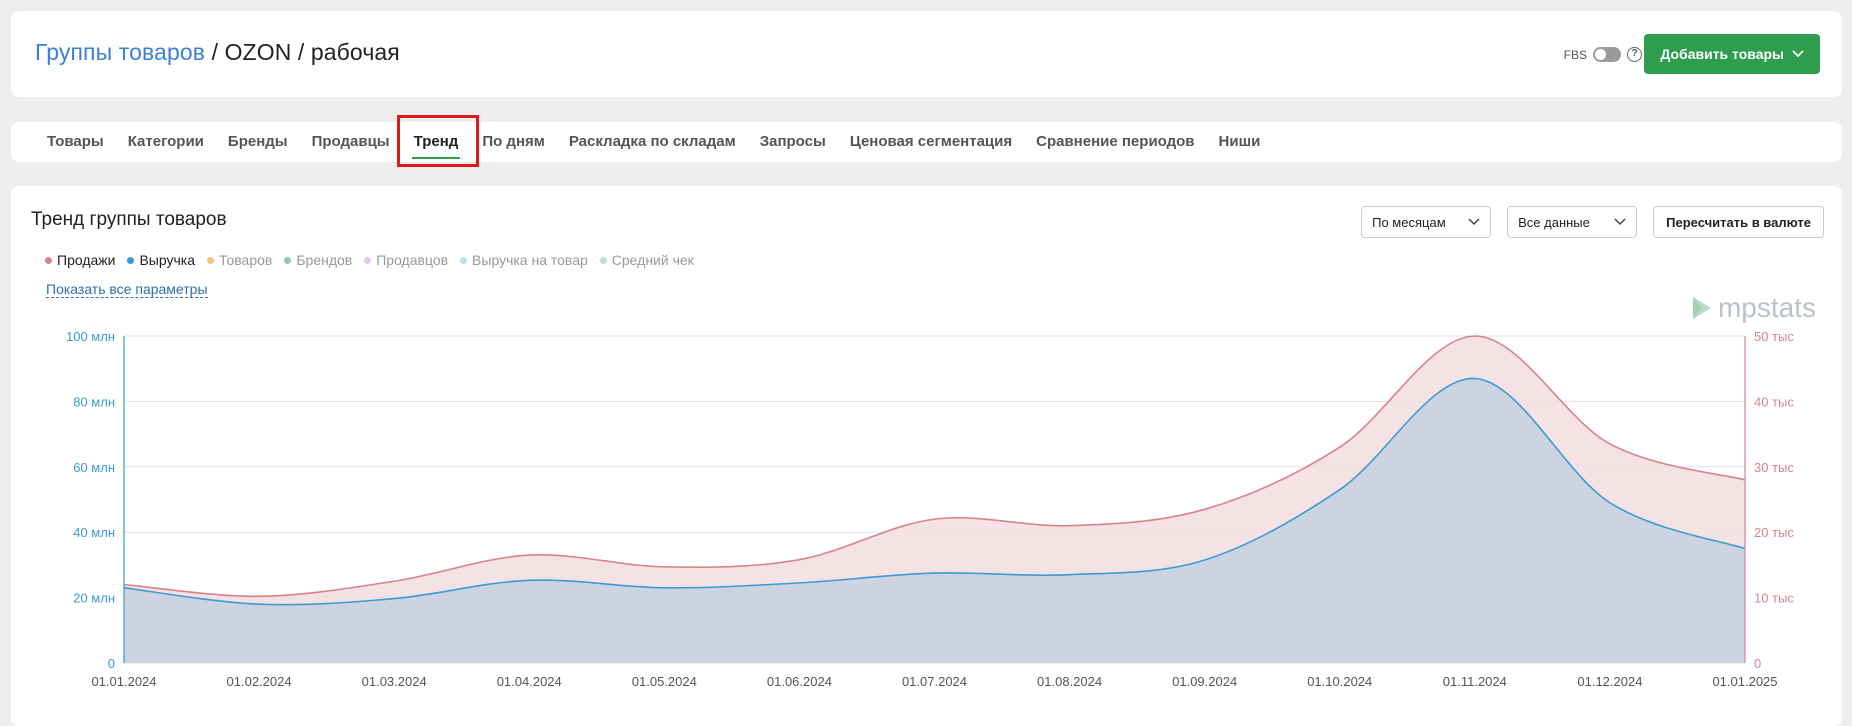  I want to click on right-tick-label: 30 тыс, so click(1774, 467).